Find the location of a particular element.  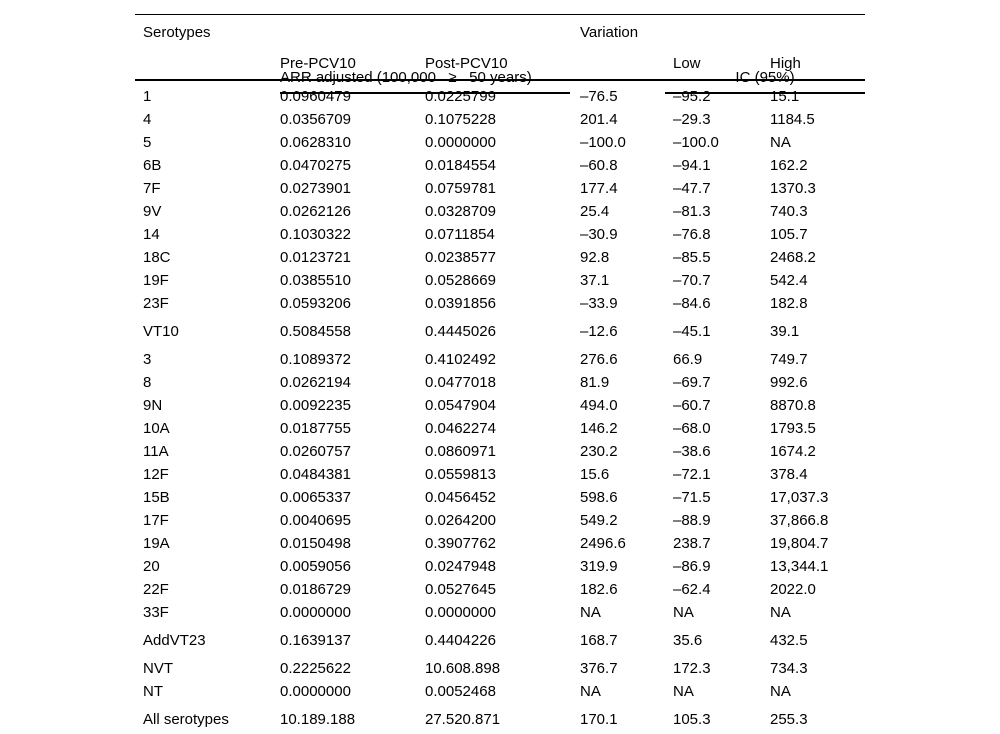

cell-low: –85.5 is located at coordinates (692, 257).